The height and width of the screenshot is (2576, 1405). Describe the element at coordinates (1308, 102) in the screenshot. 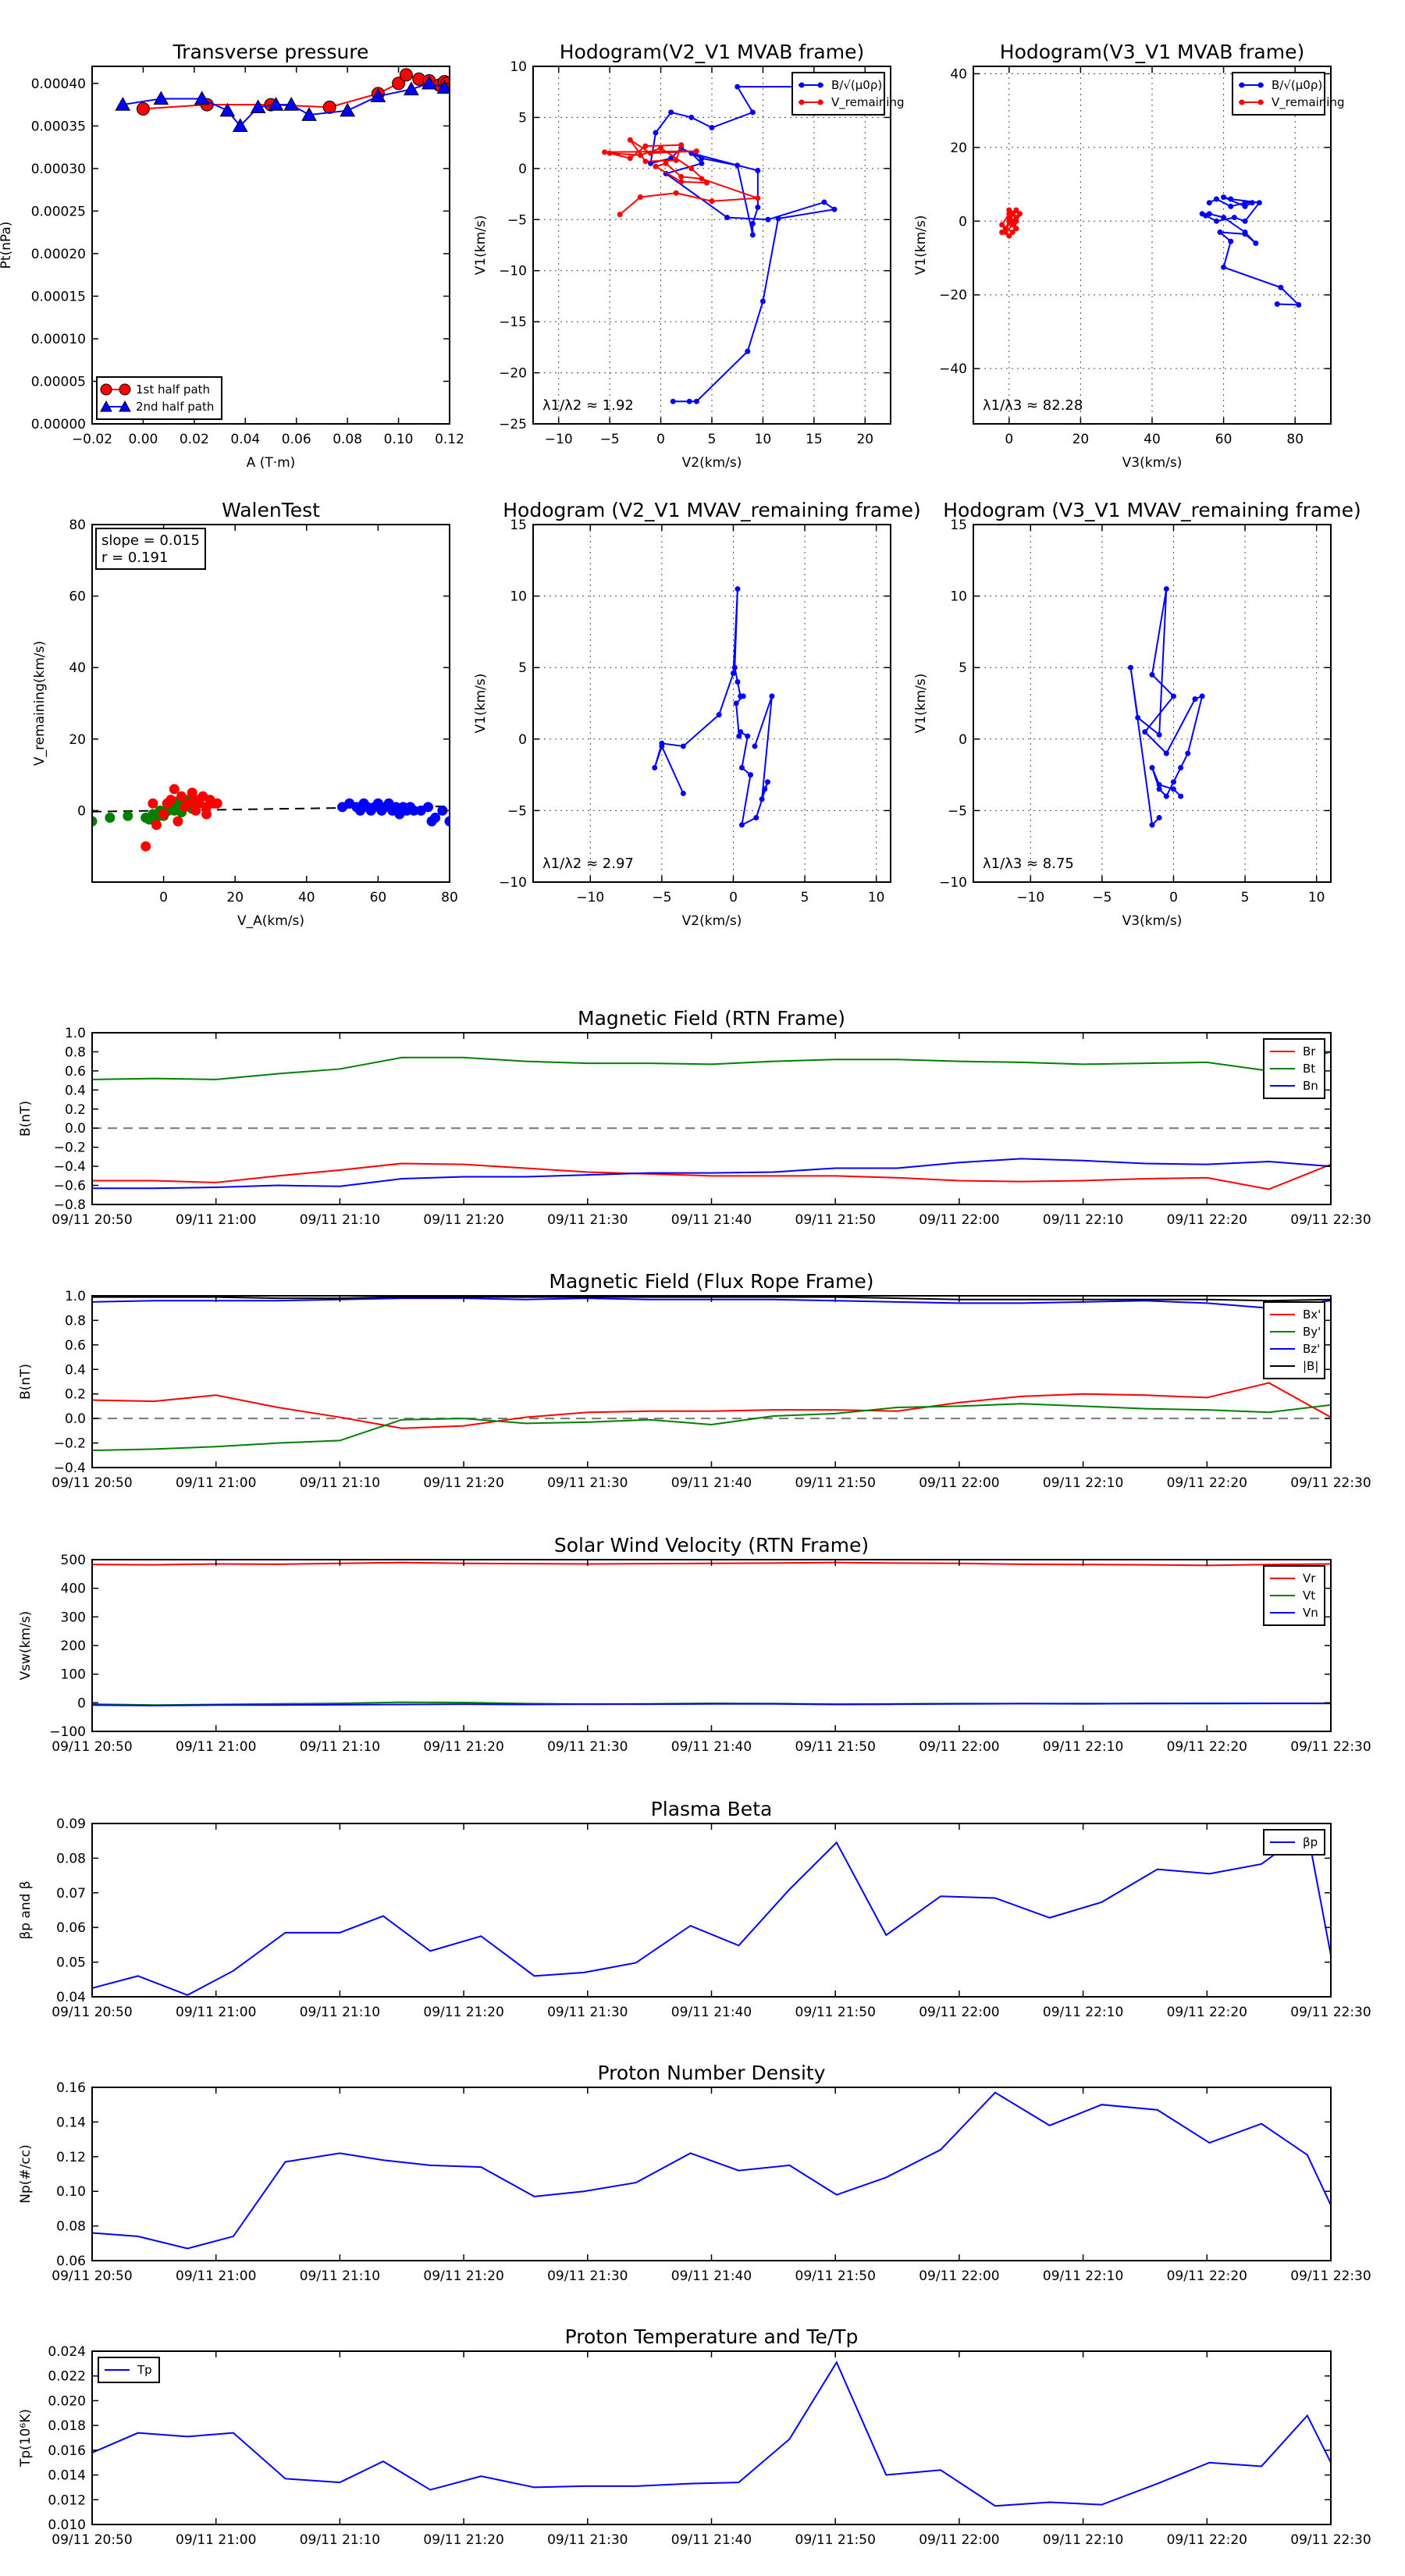

I see `legend-label: V_remaining` at that location.